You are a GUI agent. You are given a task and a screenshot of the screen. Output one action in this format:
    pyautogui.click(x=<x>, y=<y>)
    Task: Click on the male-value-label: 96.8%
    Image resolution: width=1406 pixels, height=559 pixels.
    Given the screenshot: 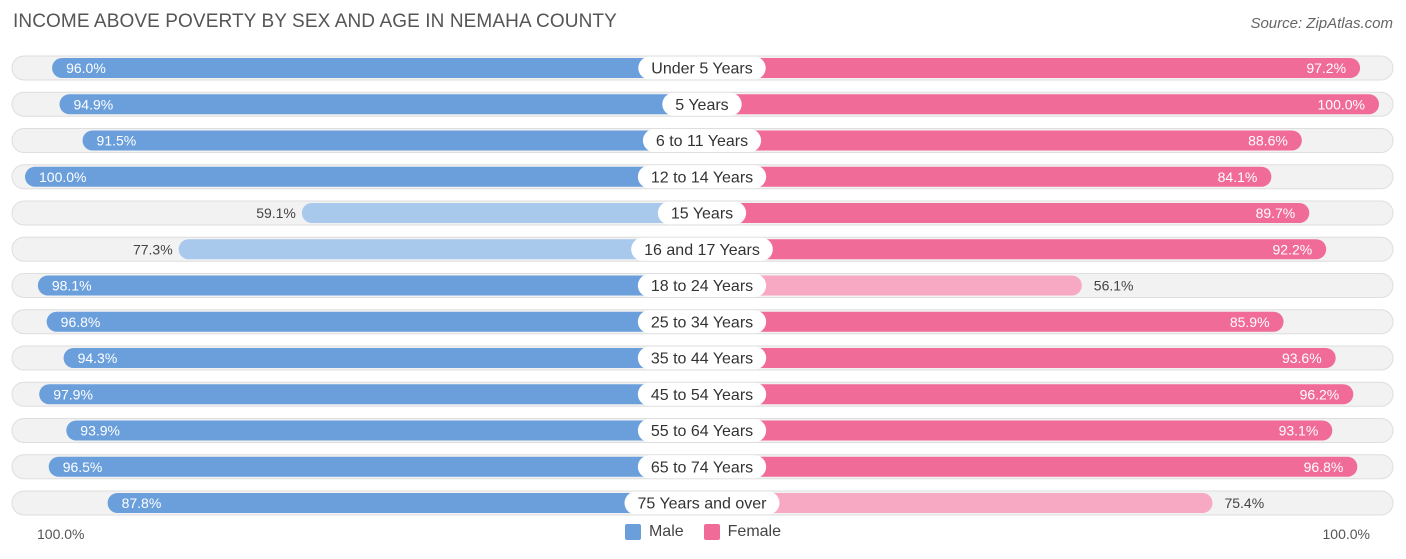 What is the action you would take?
    pyautogui.click(x=81, y=322)
    